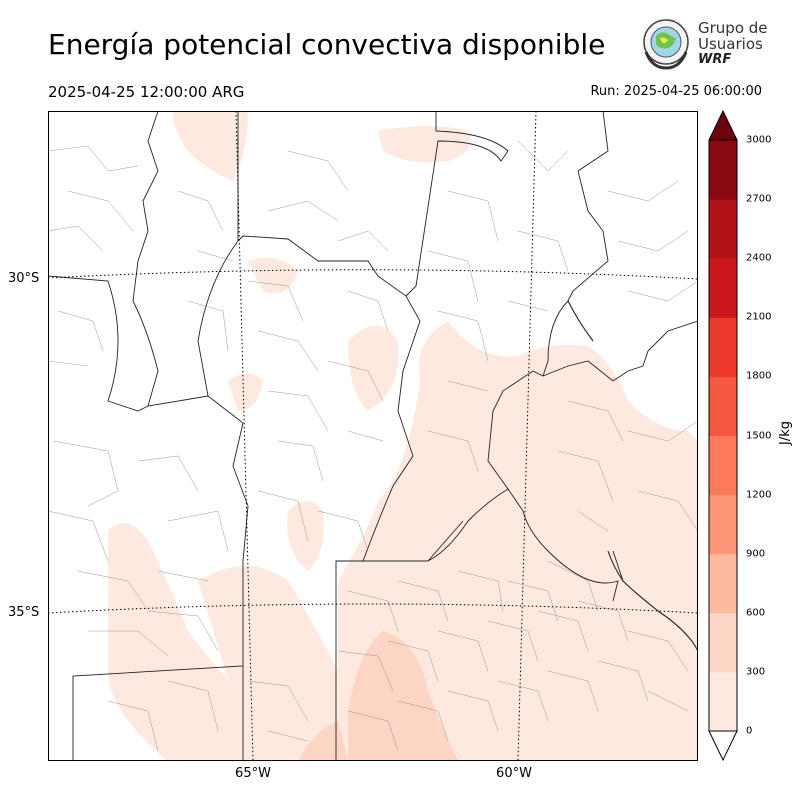 The image size is (800, 800). Describe the element at coordinates (759, 317) in the screenshot. I see `colorbar-tick-label: 2100` at that location.